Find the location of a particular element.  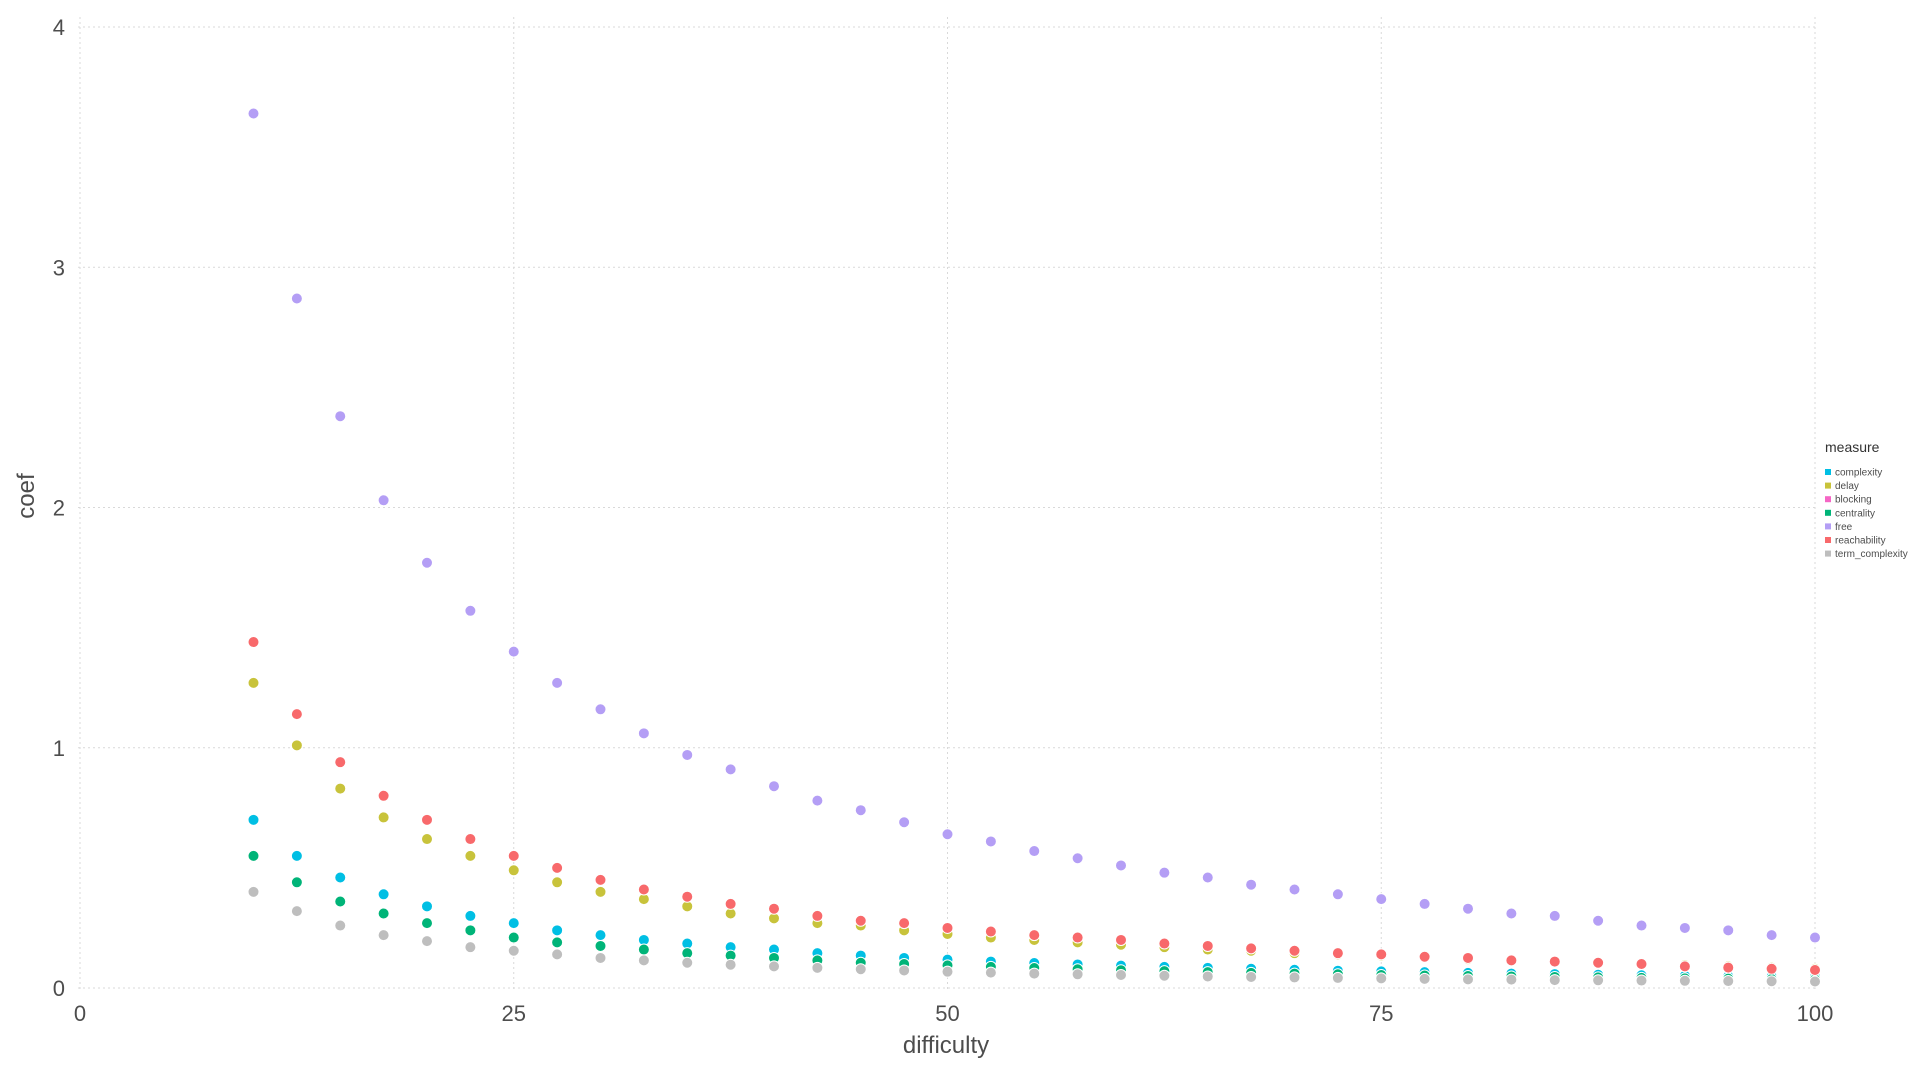

legend-key-blocking is located at coordinates (1828, 499).